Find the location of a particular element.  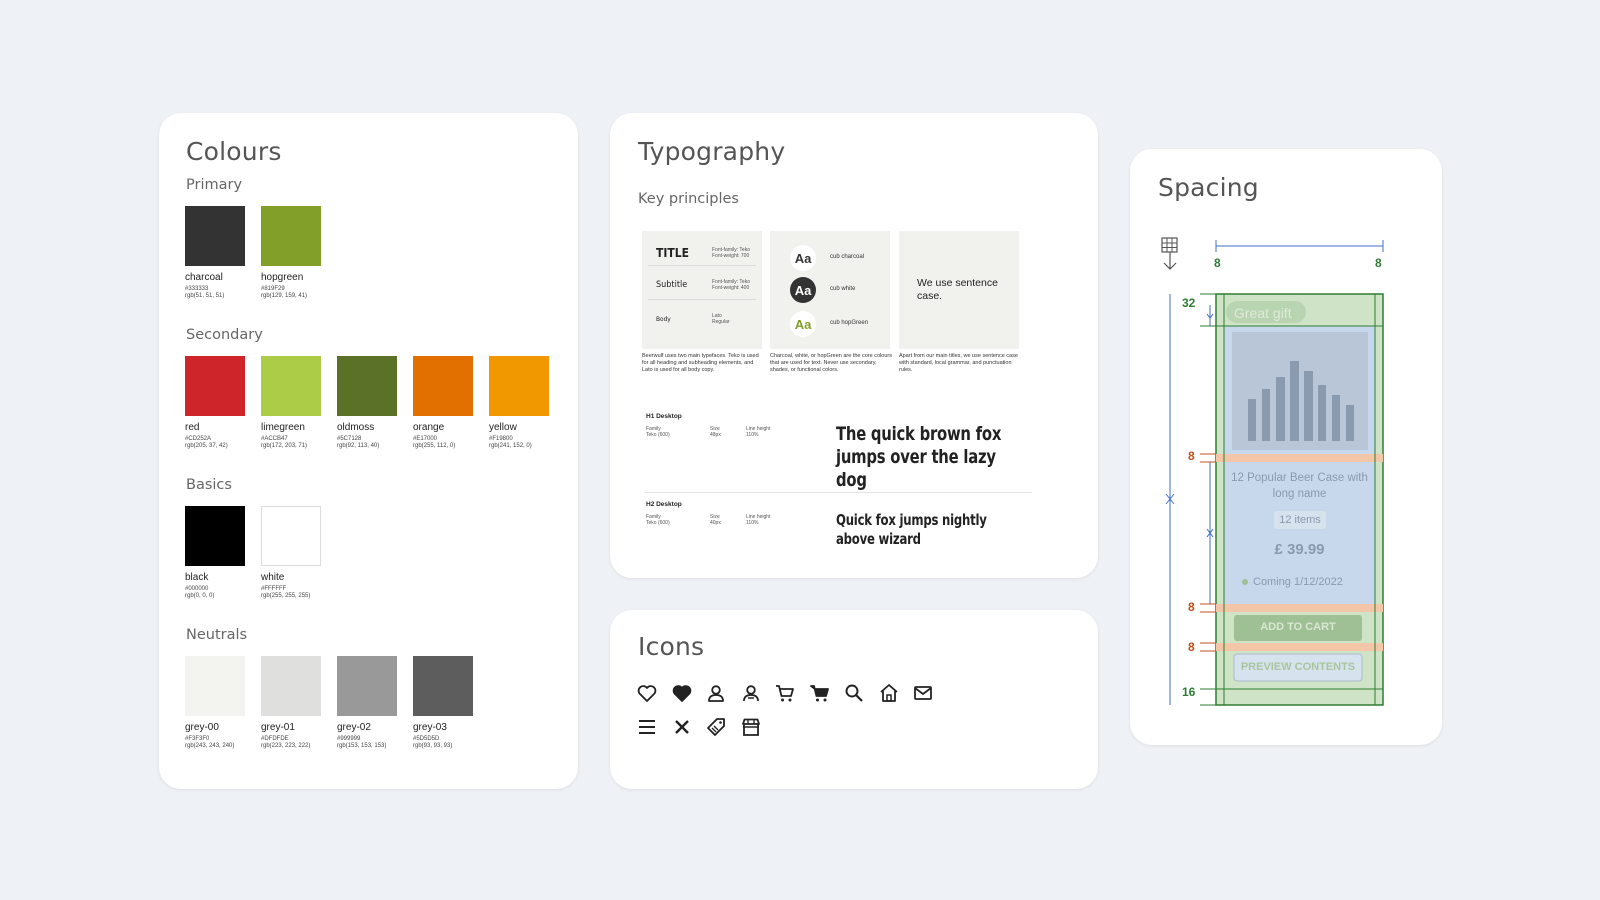

h1-family-value: Teko (600) is located at coordinates (658, 435).